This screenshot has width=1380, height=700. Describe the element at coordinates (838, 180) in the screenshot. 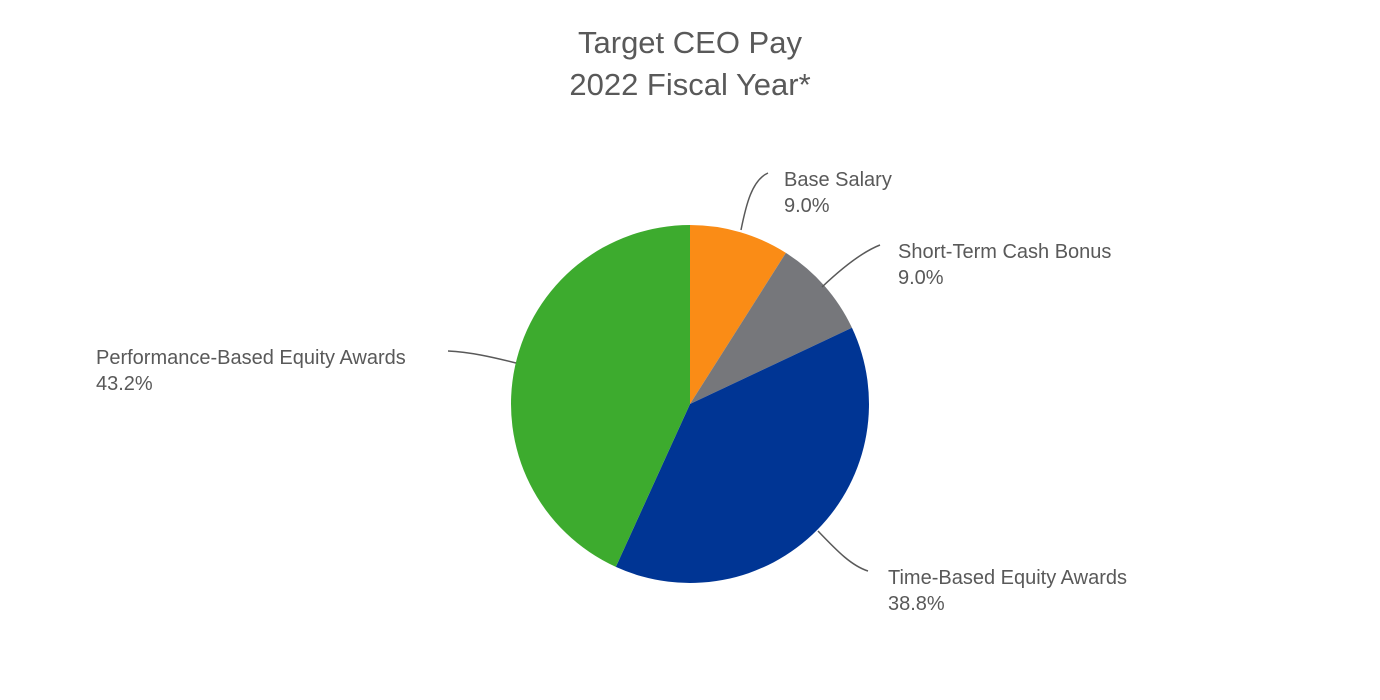

I see `slice-label-base-salary: Base Salary` at that location.